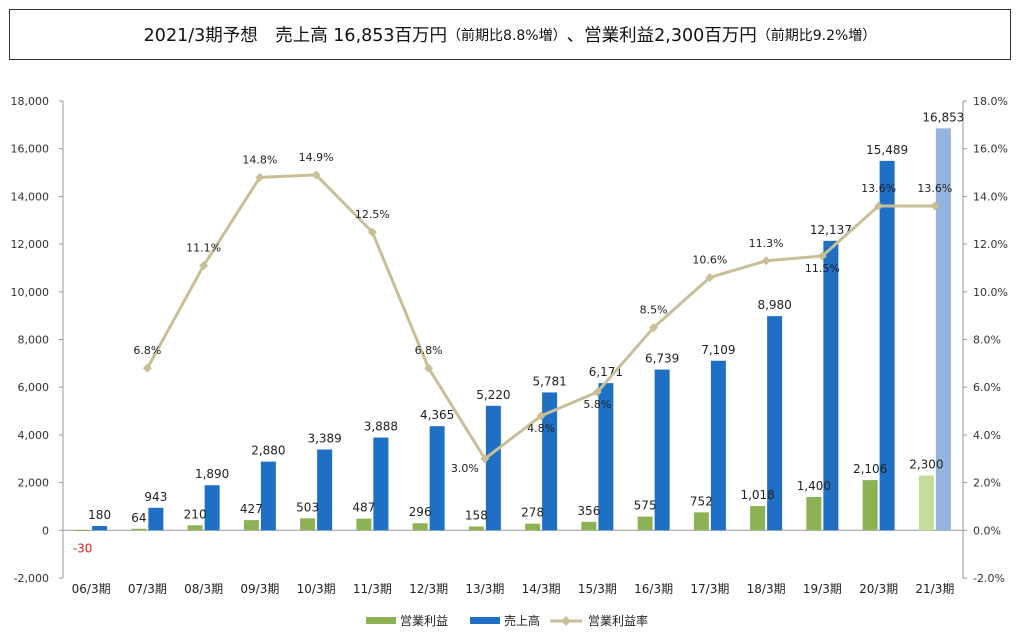 This screenshot has height=640, width=1024. Describe the element at coordinates (654, 310) in the screenshot. I see `operating-margin-label: 8.5%` at that location.